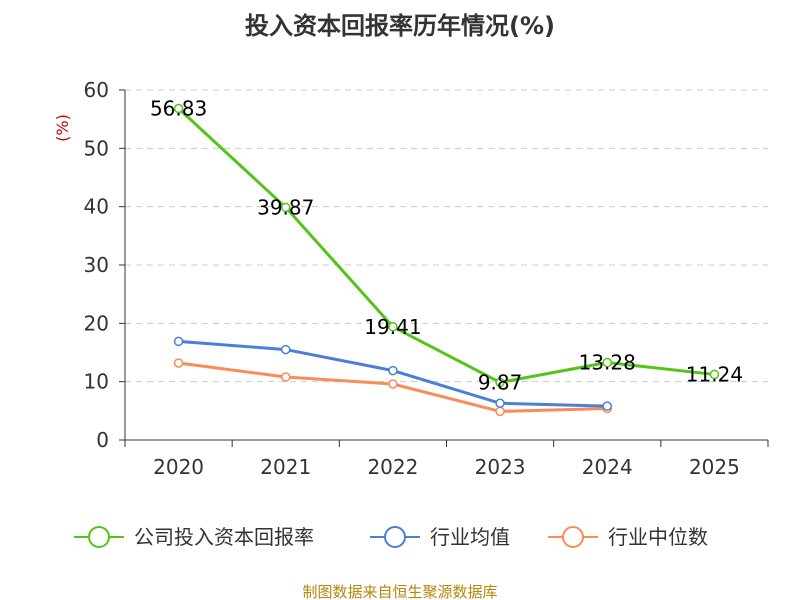 The width and height of the screenshot is (800, 600). What do you see at coordinates (399, 591) in the screenshot?
I see `source-footnote: 制图数据来自恒生聚源数据库` at bounding box center [399, 591].